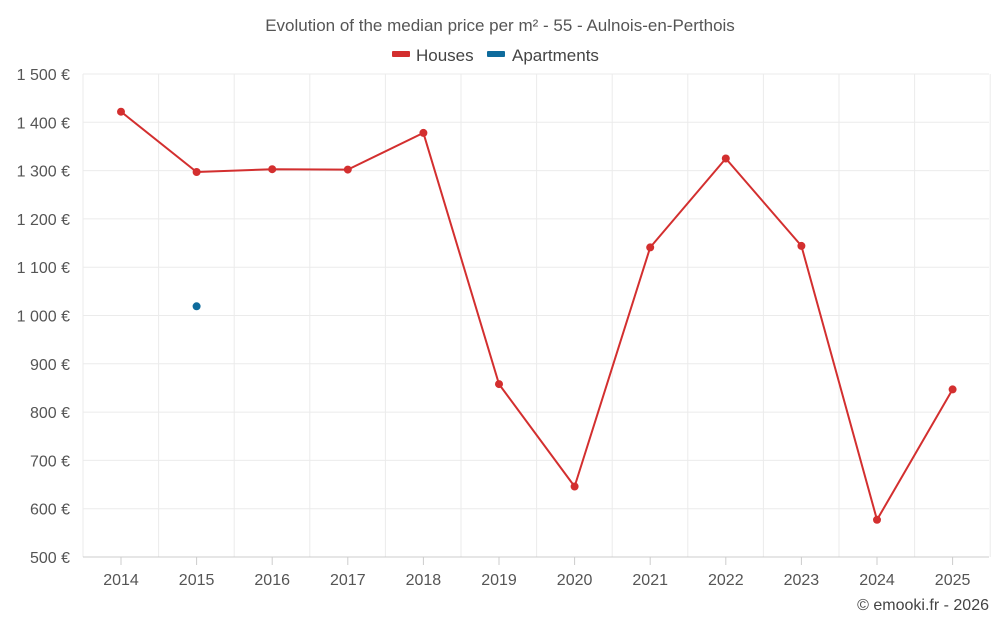  I want to click on y-tick-label: 1 500 €, so click(43, 75).